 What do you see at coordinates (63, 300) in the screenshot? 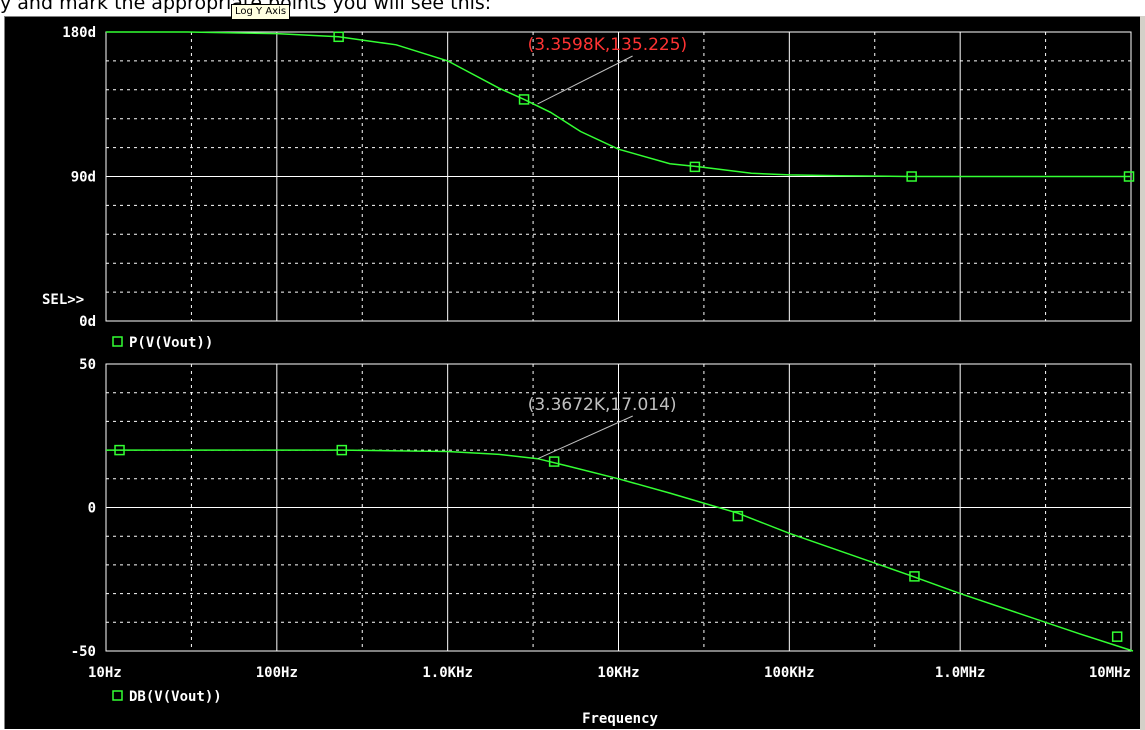
I see `sel-marker-label: SEL>>` at bounding box center [63, 300].